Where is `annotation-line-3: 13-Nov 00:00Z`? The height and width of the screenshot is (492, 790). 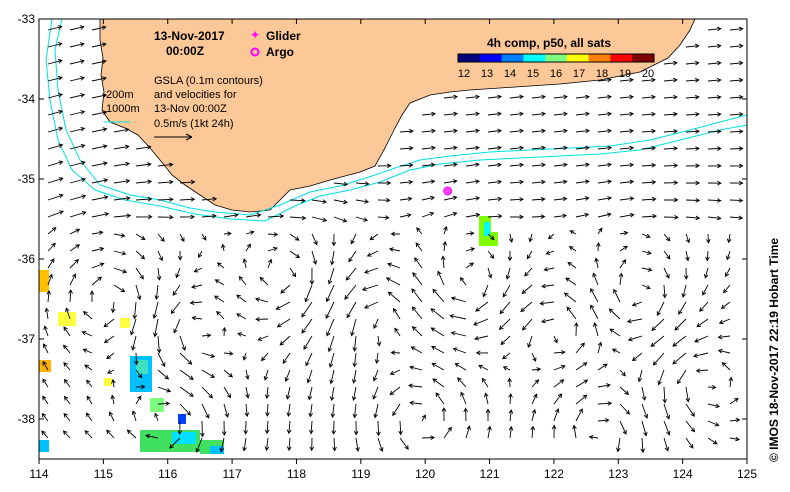 annotation-line-3: 13-Nov 00:00Z is located at coordinates (190, 109).